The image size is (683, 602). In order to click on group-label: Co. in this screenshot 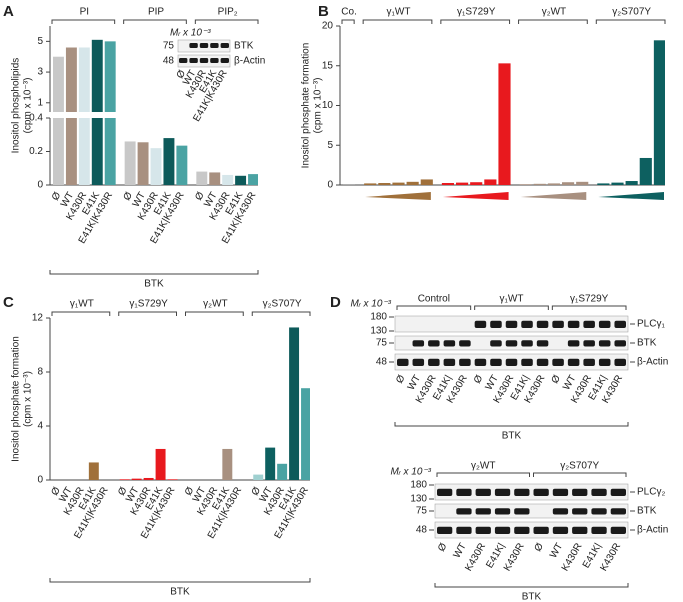, I will do `click(349, 12)`.